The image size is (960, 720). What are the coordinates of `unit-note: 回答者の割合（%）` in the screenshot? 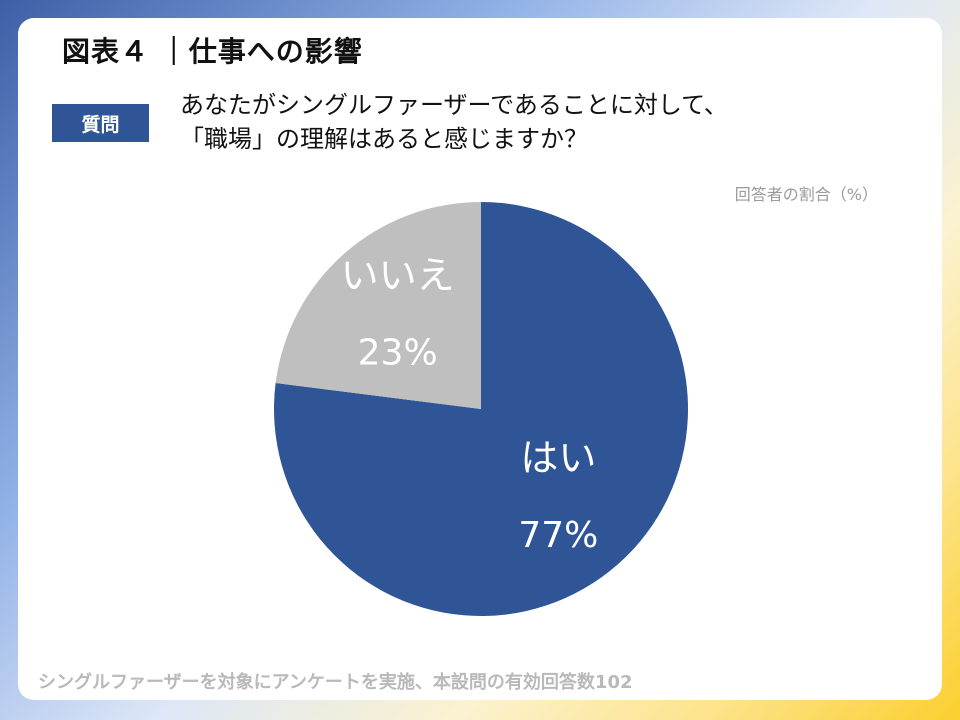 It's located at (806, 194).